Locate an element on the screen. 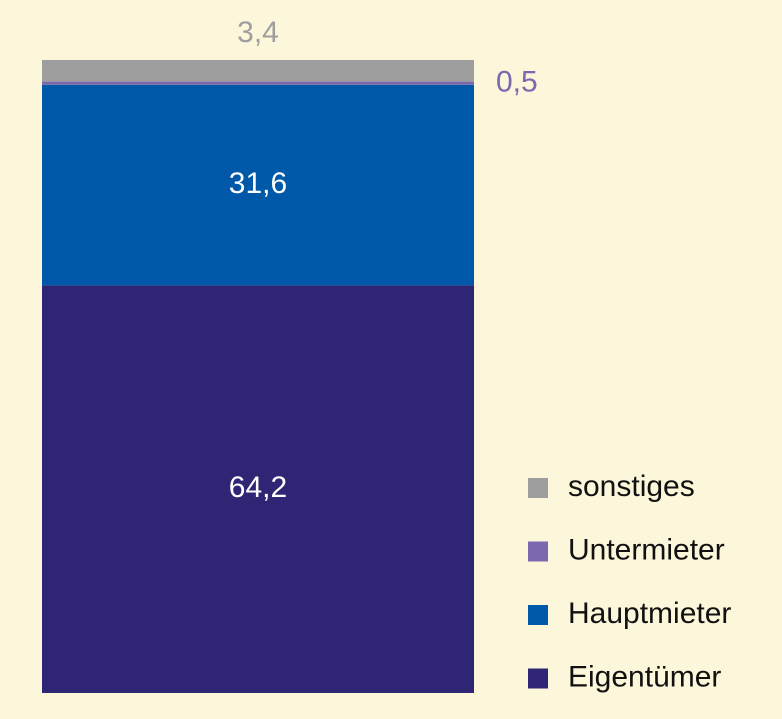  legend-label: Untermieter is located at coordinates (646, 549).